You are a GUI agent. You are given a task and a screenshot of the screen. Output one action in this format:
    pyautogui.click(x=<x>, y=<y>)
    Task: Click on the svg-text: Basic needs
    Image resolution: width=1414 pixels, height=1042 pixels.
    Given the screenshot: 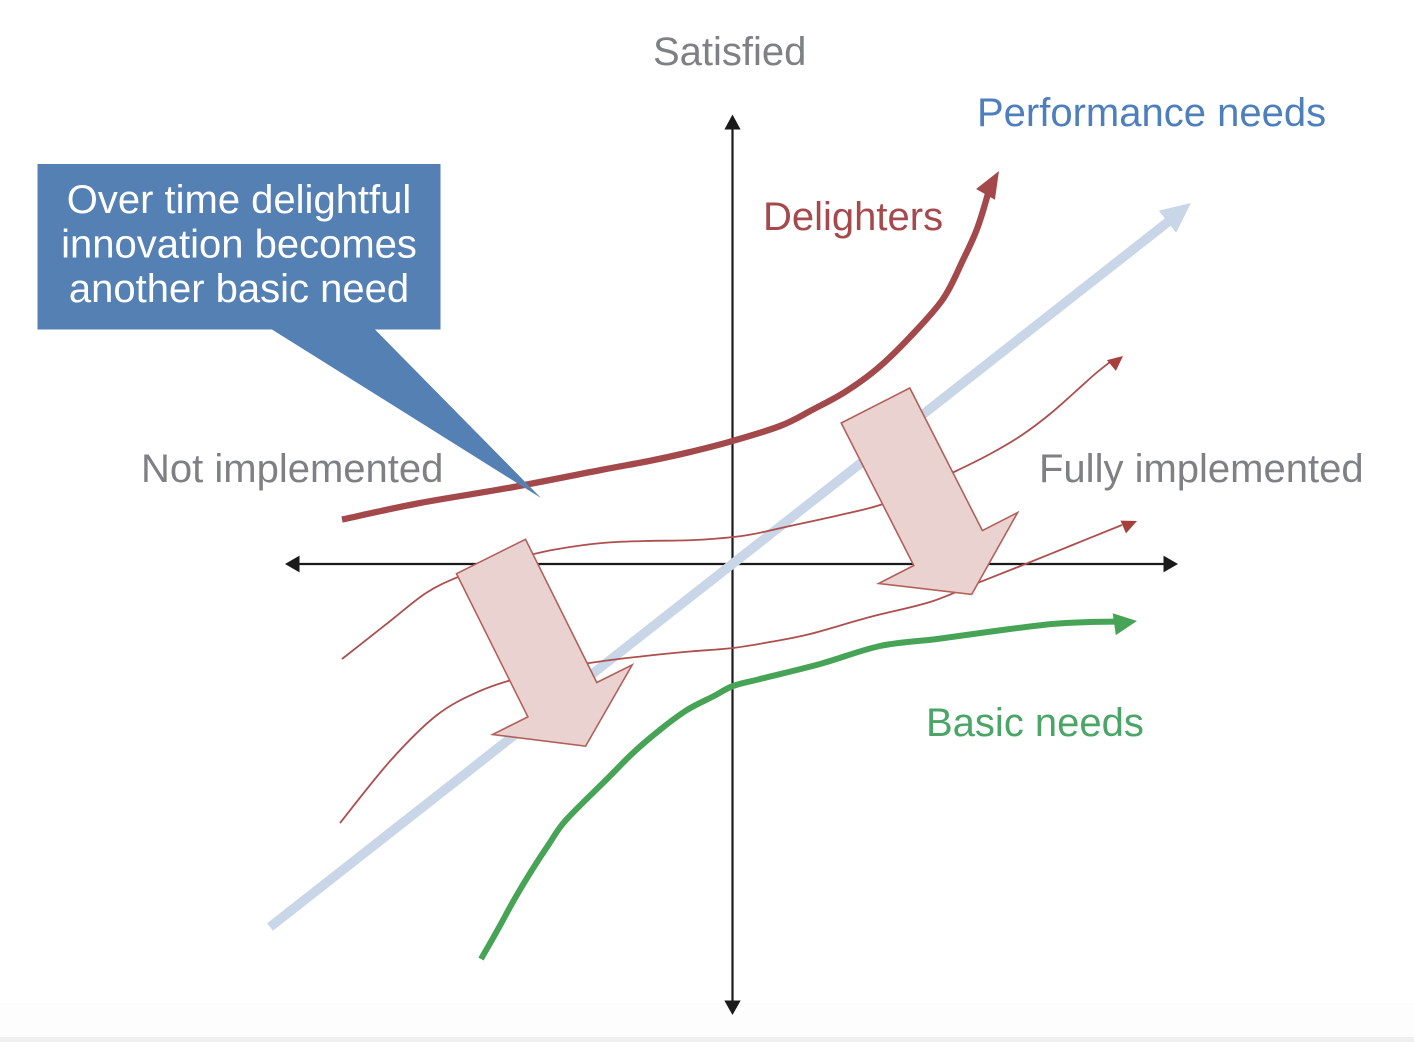 What is the action you would take?
    pyautogui.click(x=1035, y=723)
    